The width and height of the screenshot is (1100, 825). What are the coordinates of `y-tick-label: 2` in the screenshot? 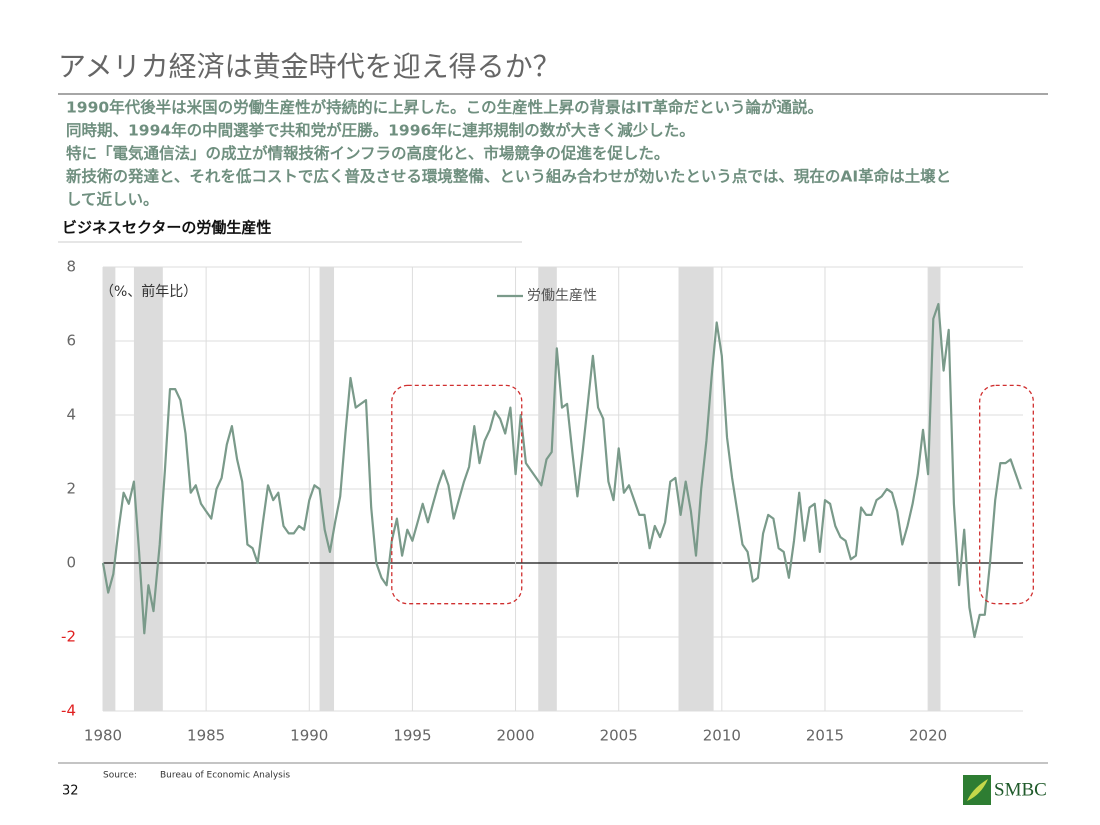 It's located at (71, 489).